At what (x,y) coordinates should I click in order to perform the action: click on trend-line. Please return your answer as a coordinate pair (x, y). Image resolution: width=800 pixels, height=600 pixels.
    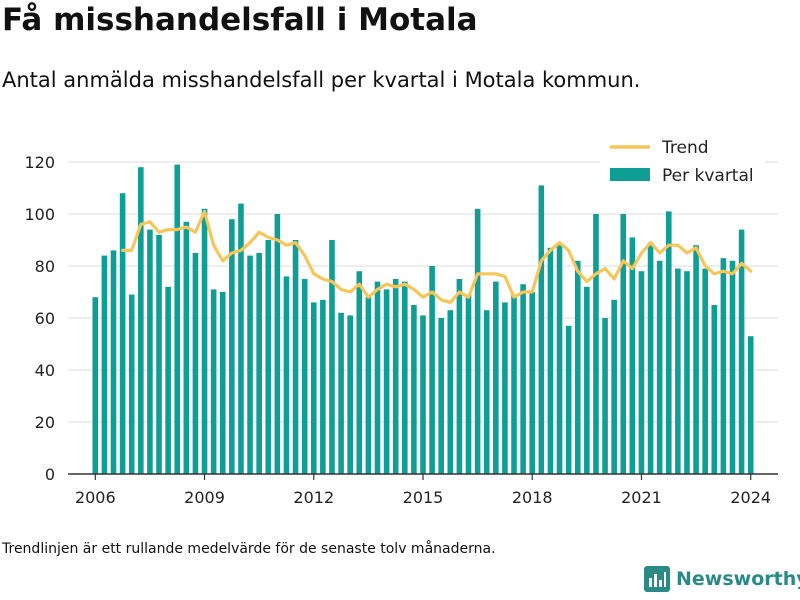
    Looking at the image, I should click on (436, 256).